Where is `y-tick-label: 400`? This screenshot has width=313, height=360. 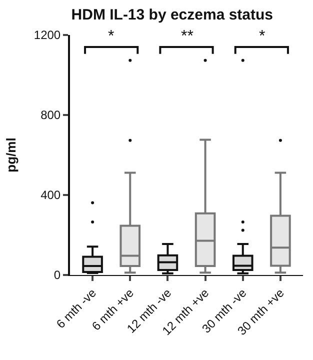
y-tick-label: 400 is located at coordinates (50, 195).